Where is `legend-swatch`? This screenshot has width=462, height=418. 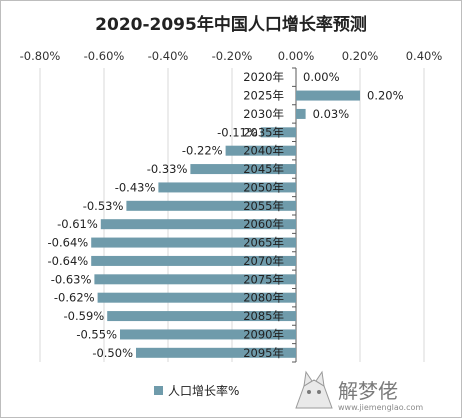 legend-swatch is located at coordinates (158, 390).